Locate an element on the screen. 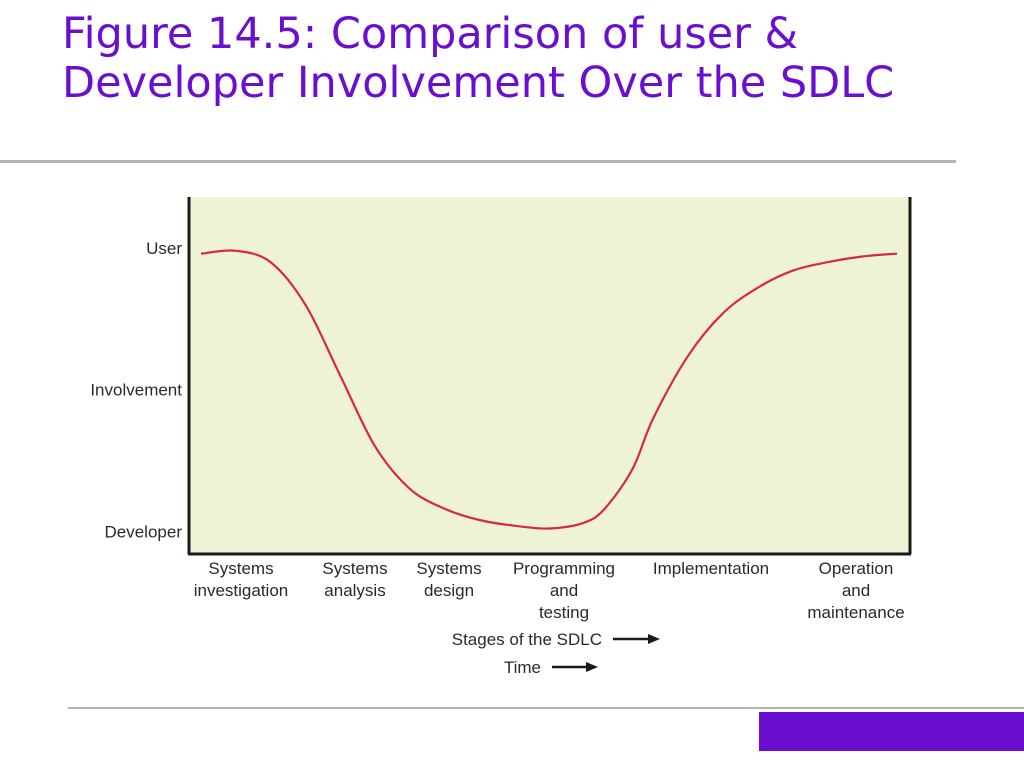 This screenshot has width=1024, height=768. footer-divider is located at coordinates (546, 708).